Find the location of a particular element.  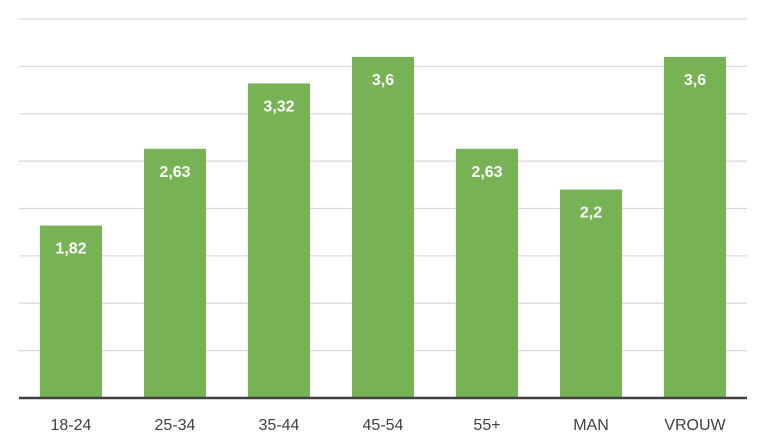

x-tick-25-34: 25-34 is located at coordinates (175, 425).